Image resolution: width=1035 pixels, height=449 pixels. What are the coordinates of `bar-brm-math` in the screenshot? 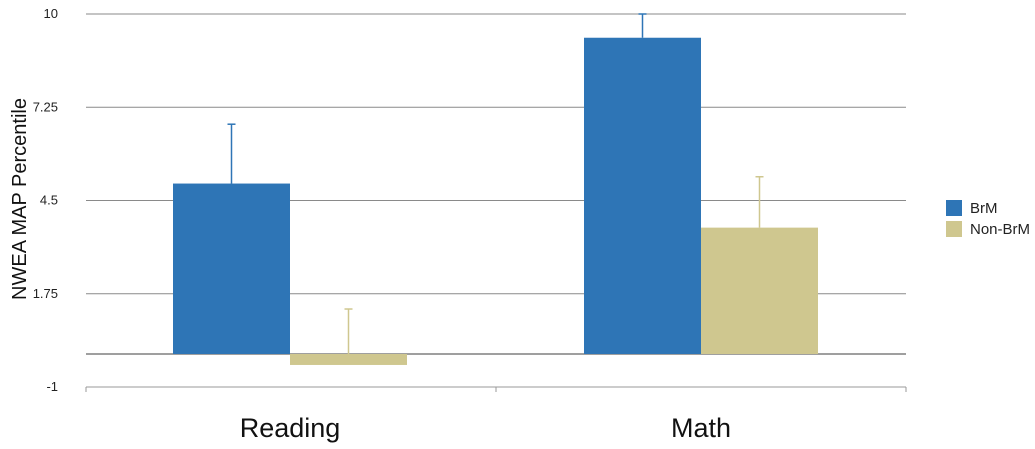 It's located at (642, 196).